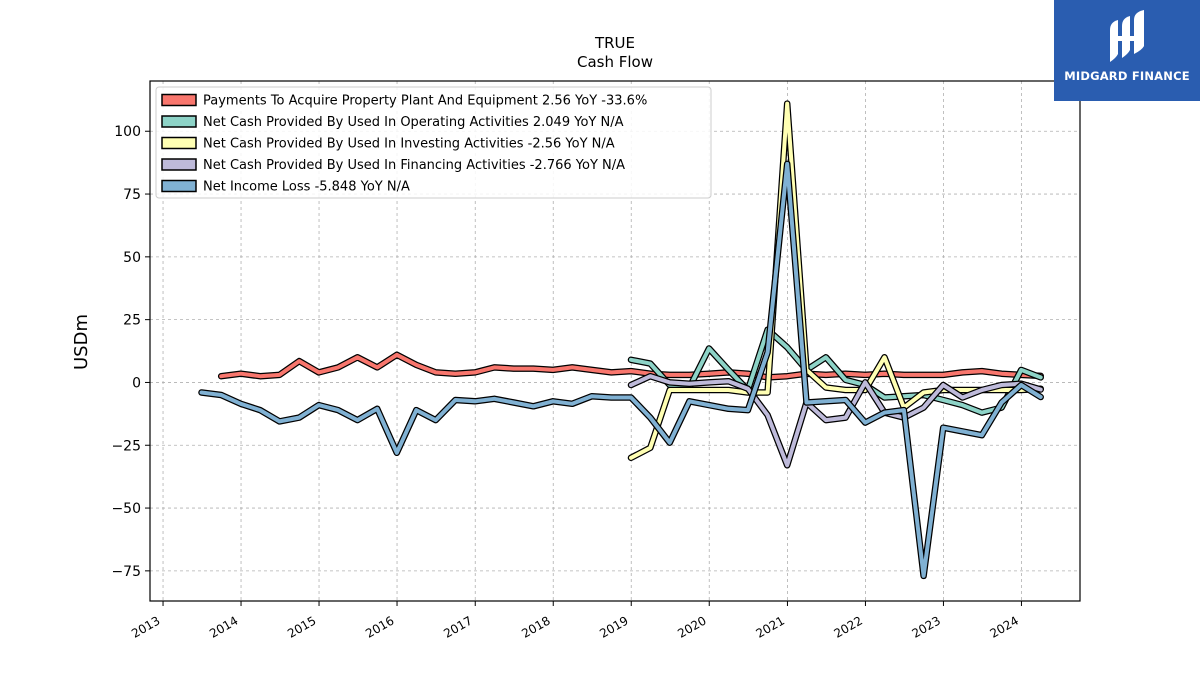 The width and height of the screenshot is (1200, 675). Describe the element at coordinates (691, 626) in the screenshot. I see `x-tick-label: 2020` at that location.